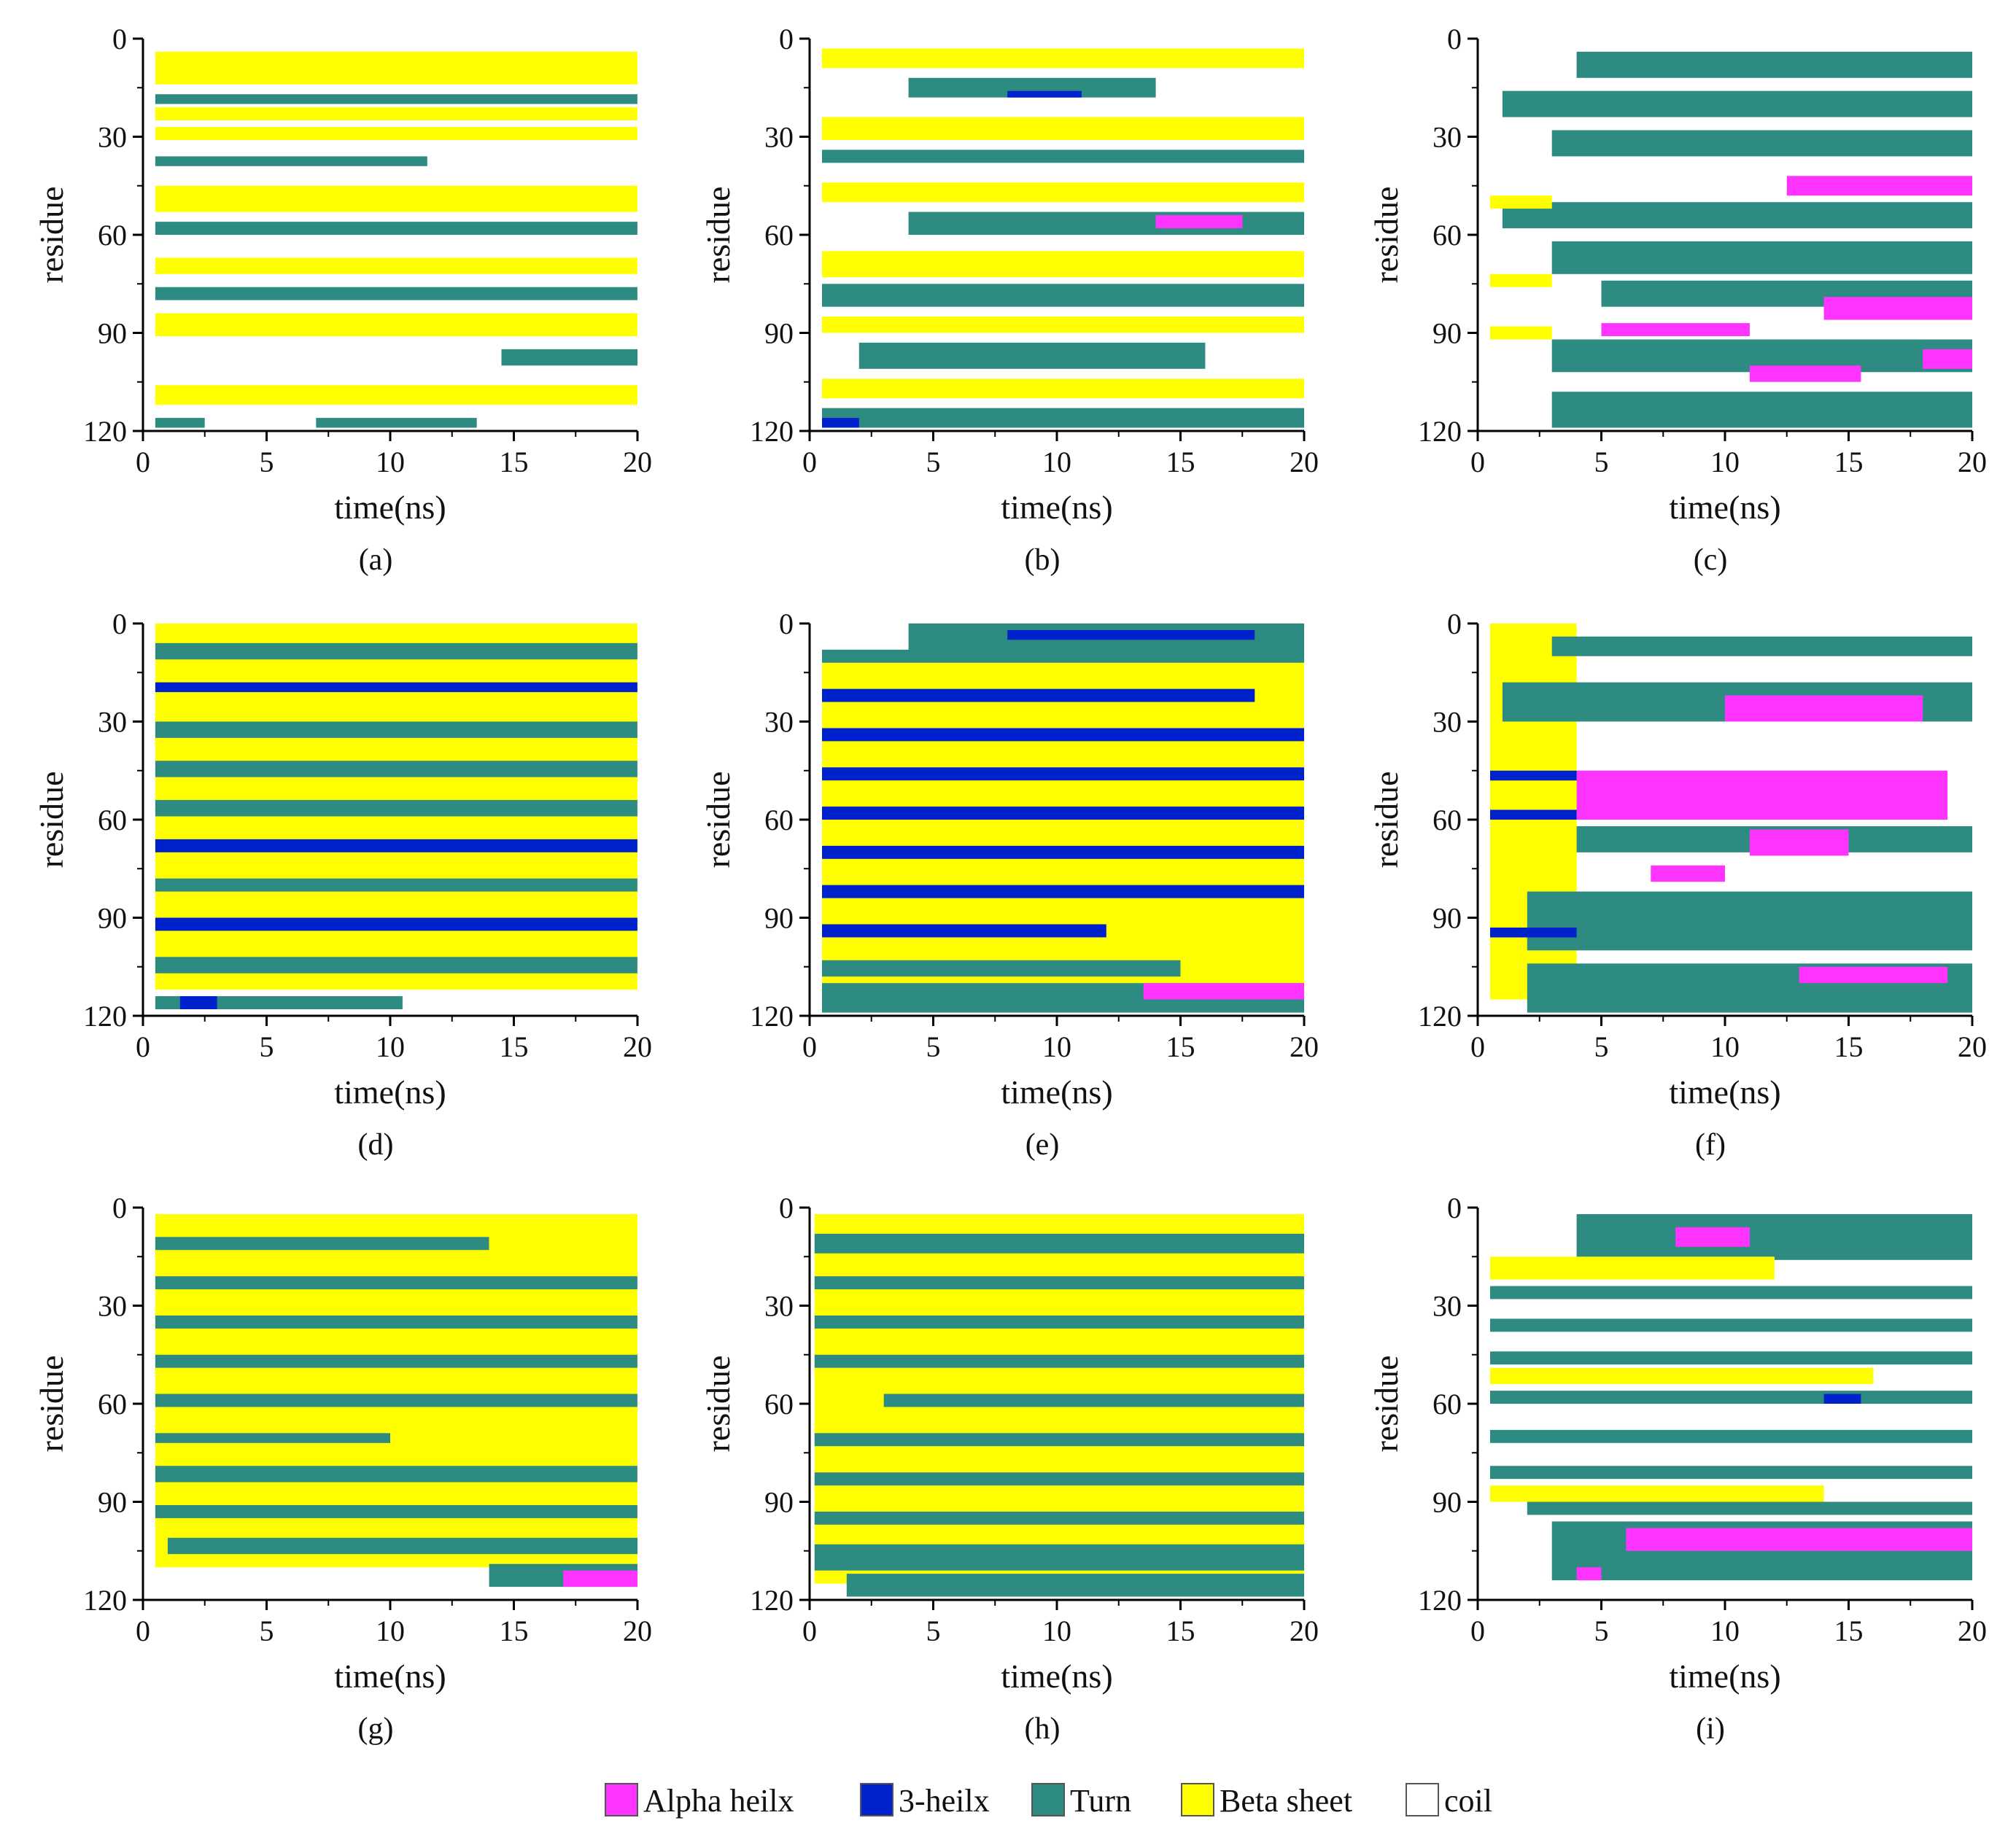 Image resolution: width=2016 pixels, height=1842 pixels. What do you see at coordinates (1197, 1799) in the screenshot?
I see `legend-swatch-beta` at bounding box center [1197, 1799].